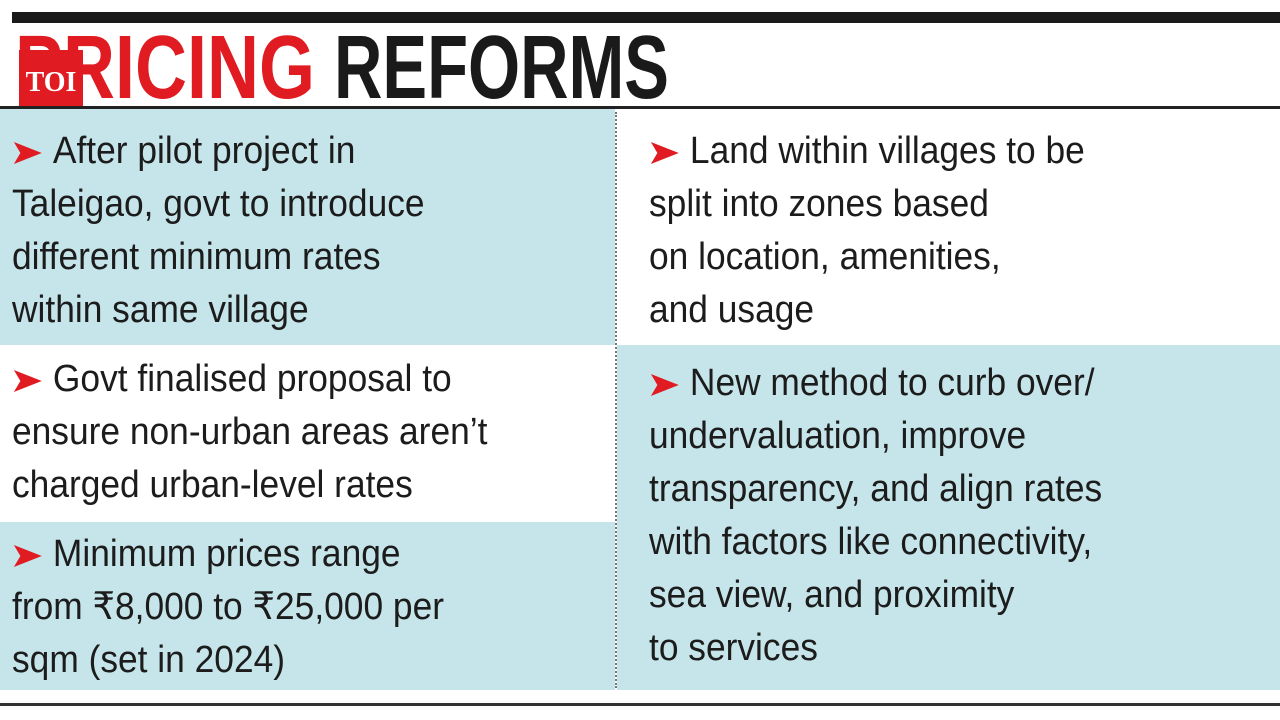 This screenshot has width=1280, height=720. Describe the element at coordinates (250, 432) in the screenshot. I see `item-text: ensure non-urban areas aren’t` at that location.